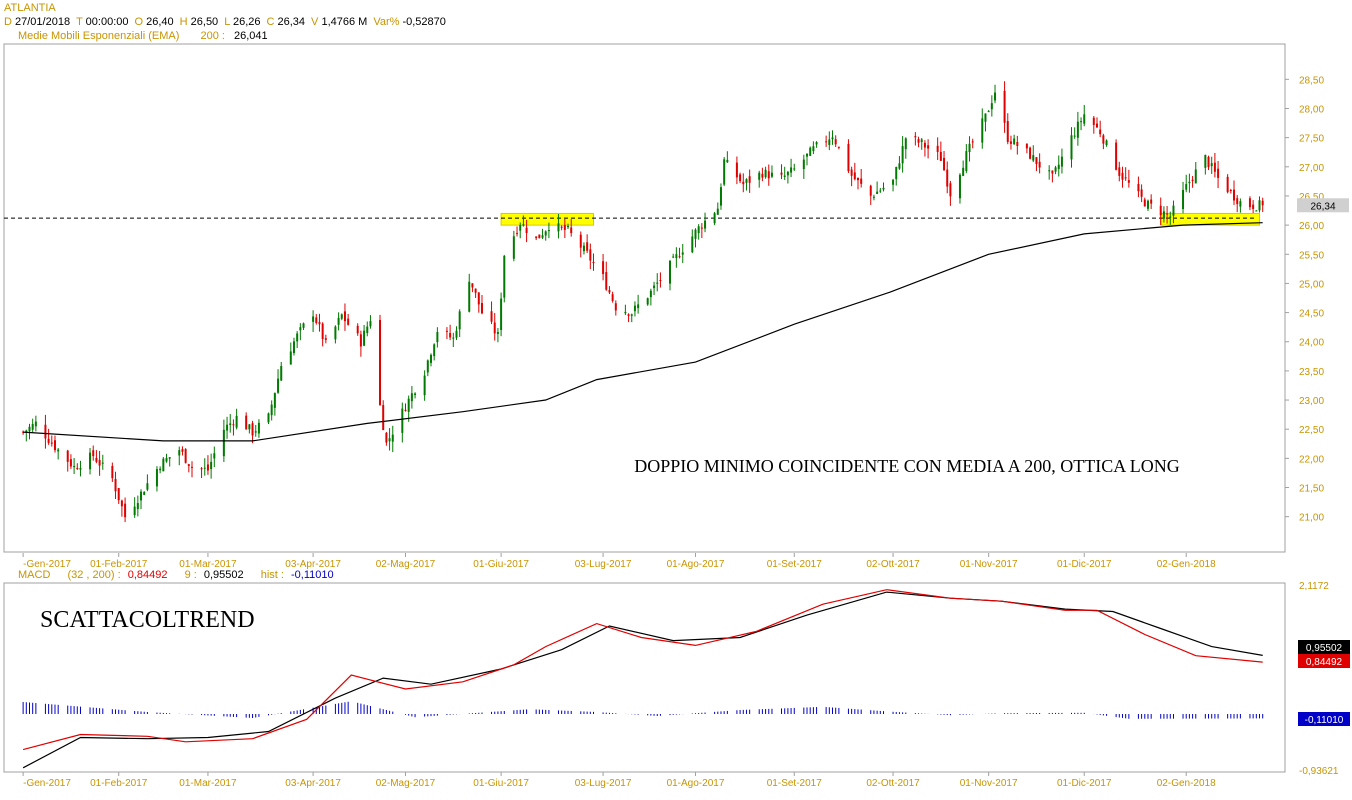 This screenshot has width=1352, height=800. I want to click on hist-value: -0,11010, so click(312, 575).